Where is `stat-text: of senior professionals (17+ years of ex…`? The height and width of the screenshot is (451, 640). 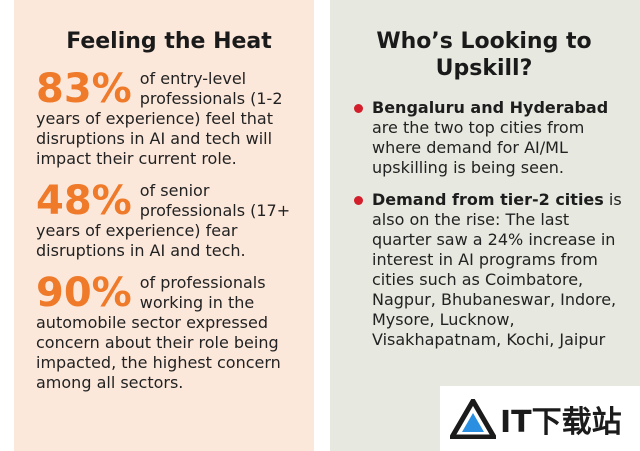
stat-text: of senior professionals (17+ years of ex… is located at coordinates (163, 220).